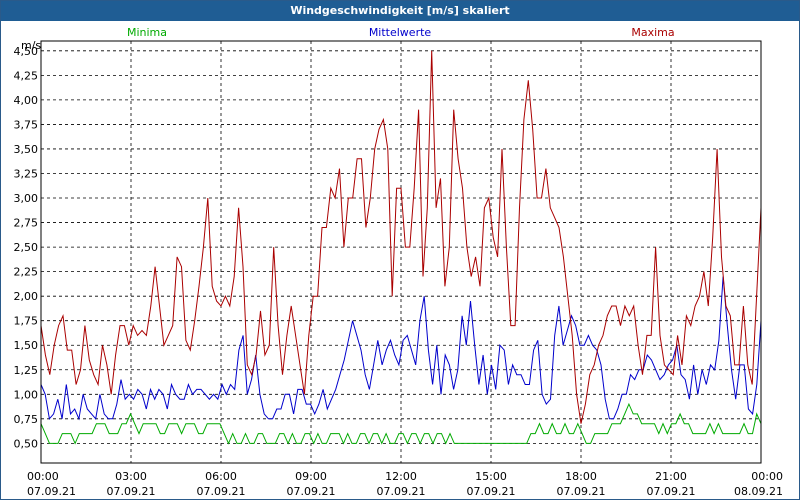 The width and height of the screenshot is (800, 500). I want to click on legend-maxima: Maxima, so click(652, 32).